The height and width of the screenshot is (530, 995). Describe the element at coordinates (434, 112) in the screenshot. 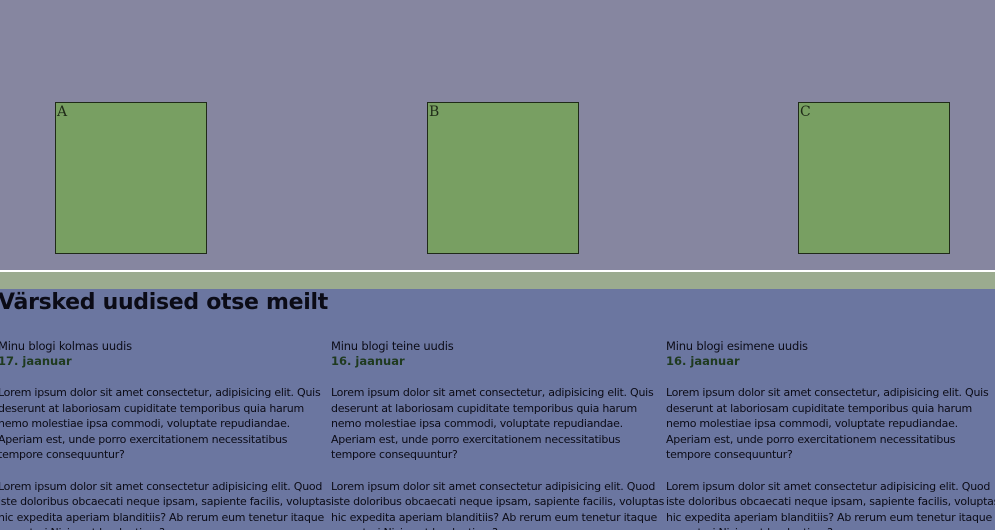

I see `box-label: B` at that location.